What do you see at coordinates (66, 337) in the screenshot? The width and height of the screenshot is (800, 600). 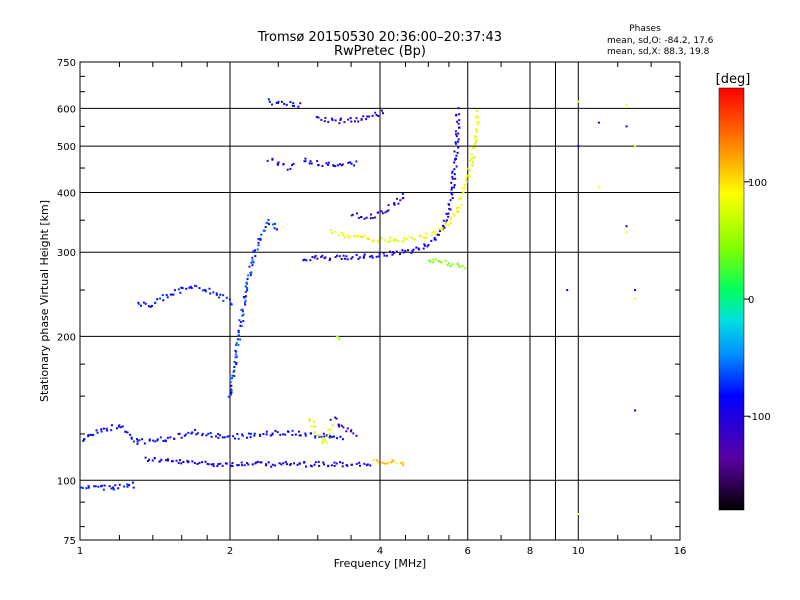 I see `y-tick-label: 200` at bounding box center [66, 337].